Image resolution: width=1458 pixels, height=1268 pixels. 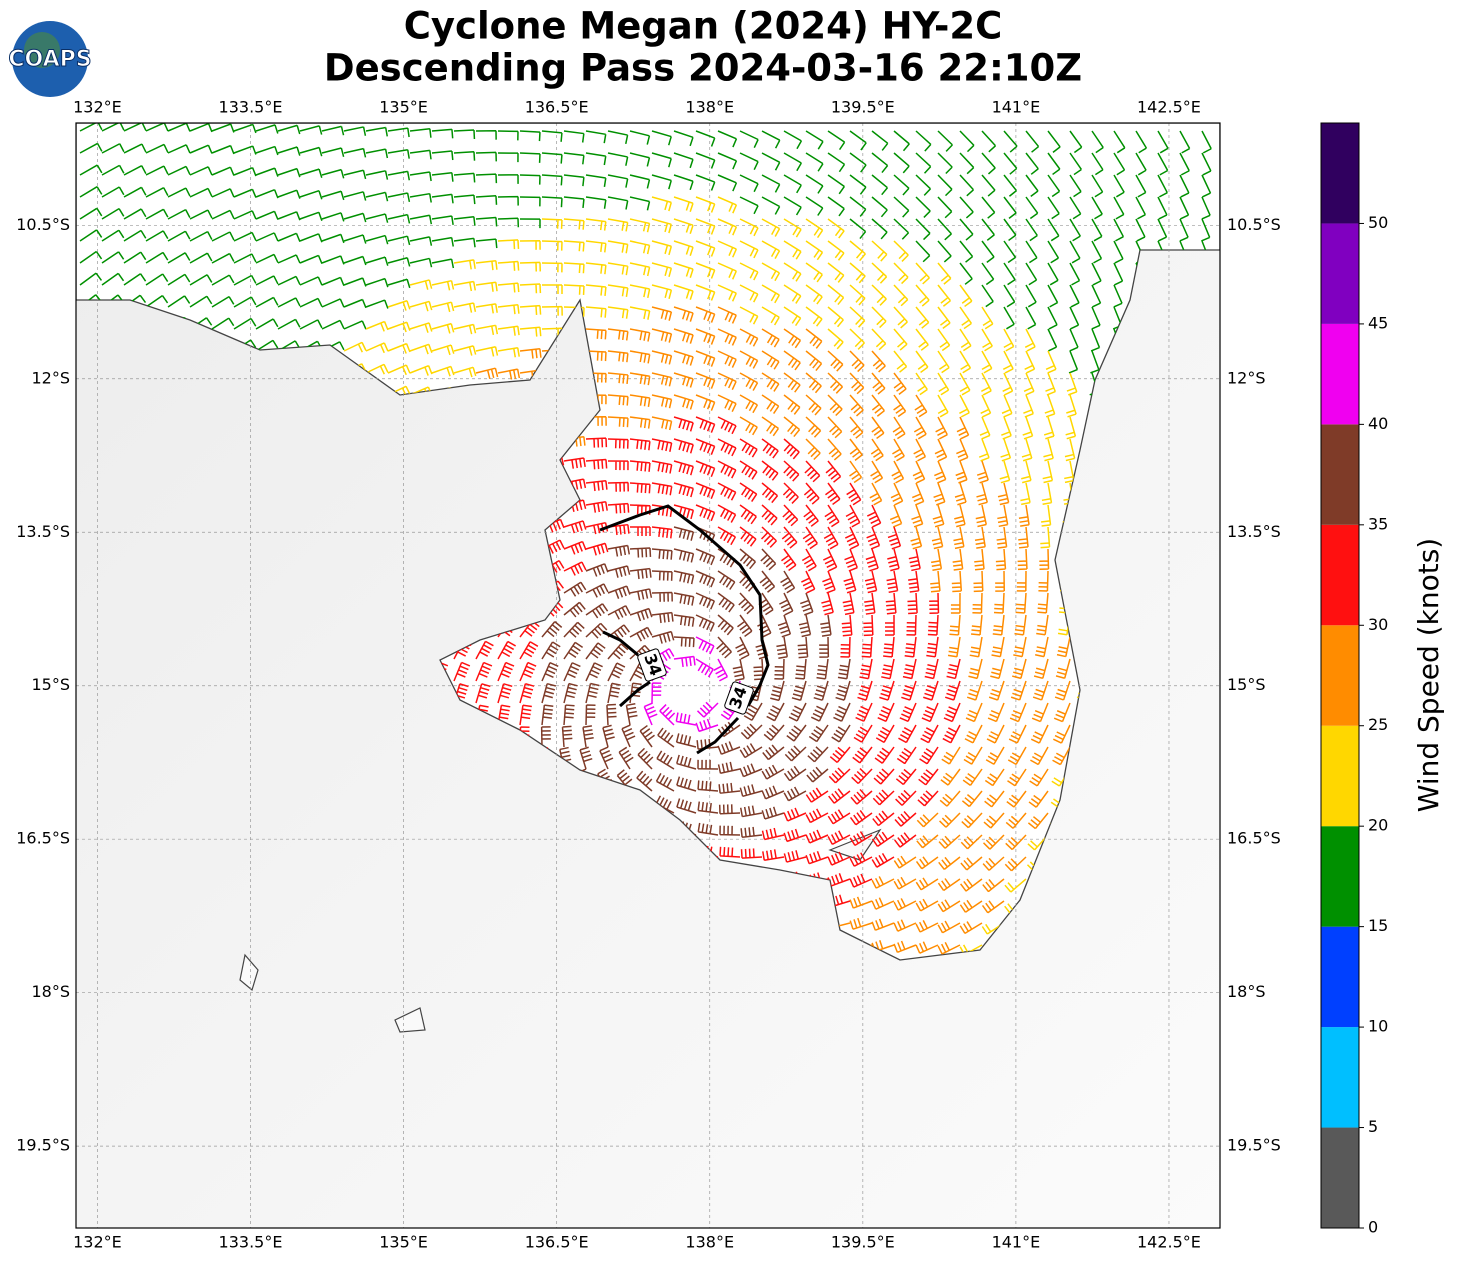 I want to click on lat-tick-label: 10.5°S, so click(x=43, y=224).